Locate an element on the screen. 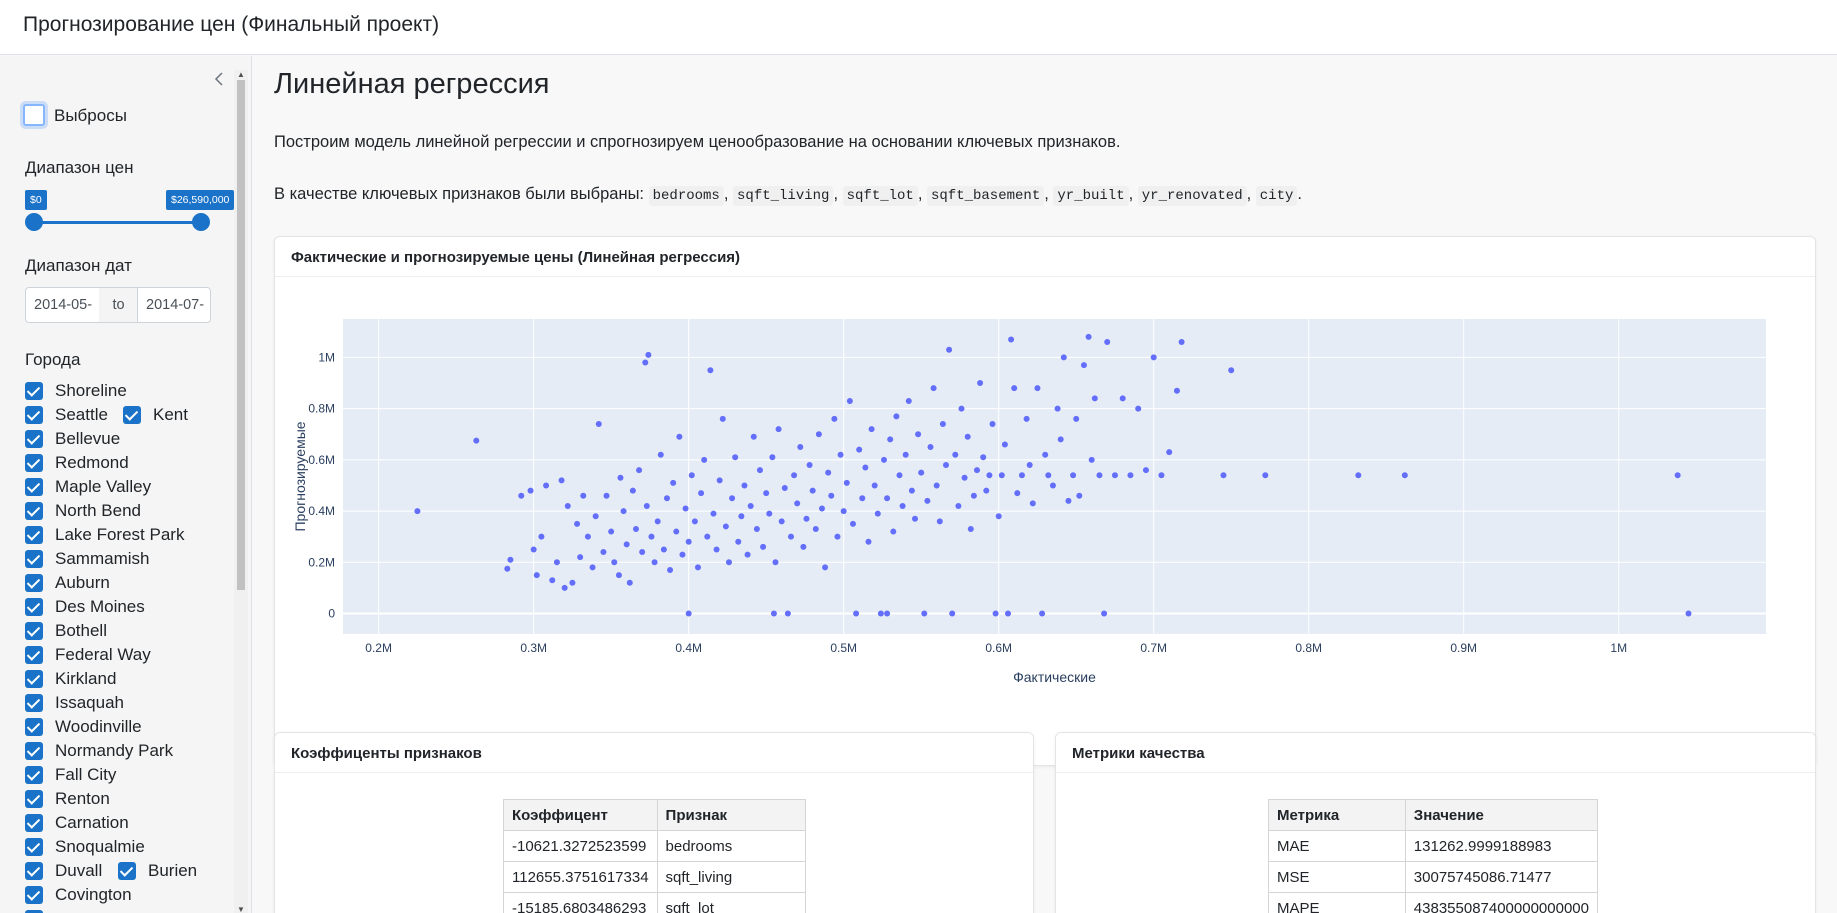 The width and height of the screenshot is (1837, 913). city-checkbox-renton is located at coordinates (34, 799).